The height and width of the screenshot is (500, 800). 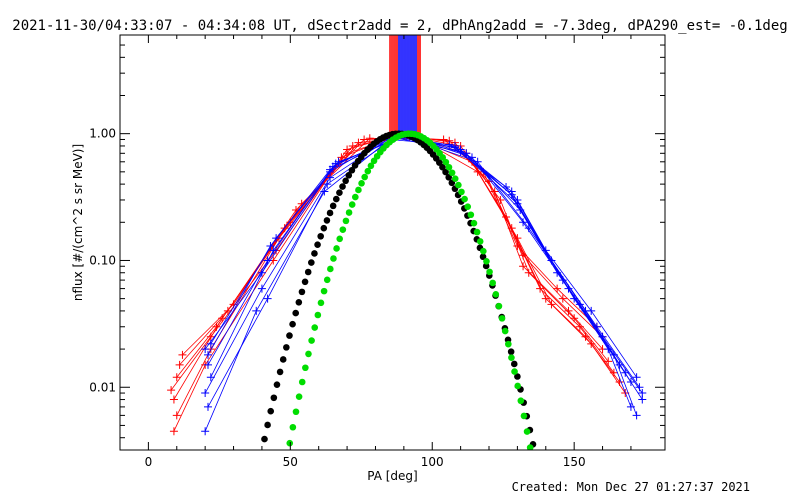 I want to click on y-tick-label: 0.10, so click(x=102, y=260).